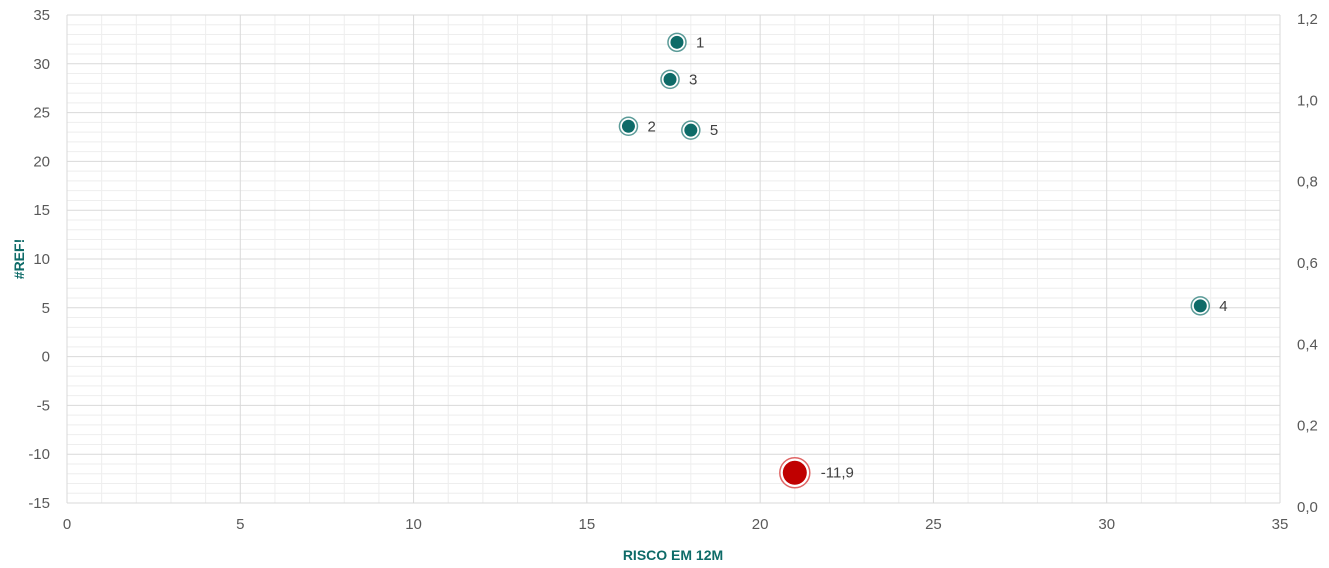 The height and width of the screenshot is (568, 1329). I want to click on y-tick-label: 5, so click(46, 308).